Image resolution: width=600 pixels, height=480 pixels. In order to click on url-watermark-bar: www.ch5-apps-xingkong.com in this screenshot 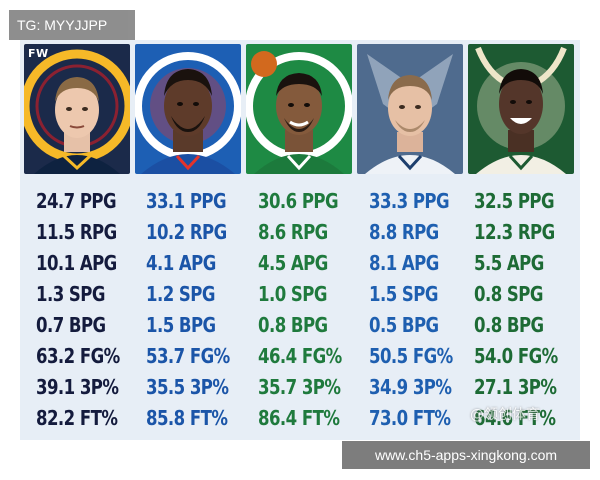, I will do `click(466, 455)`.